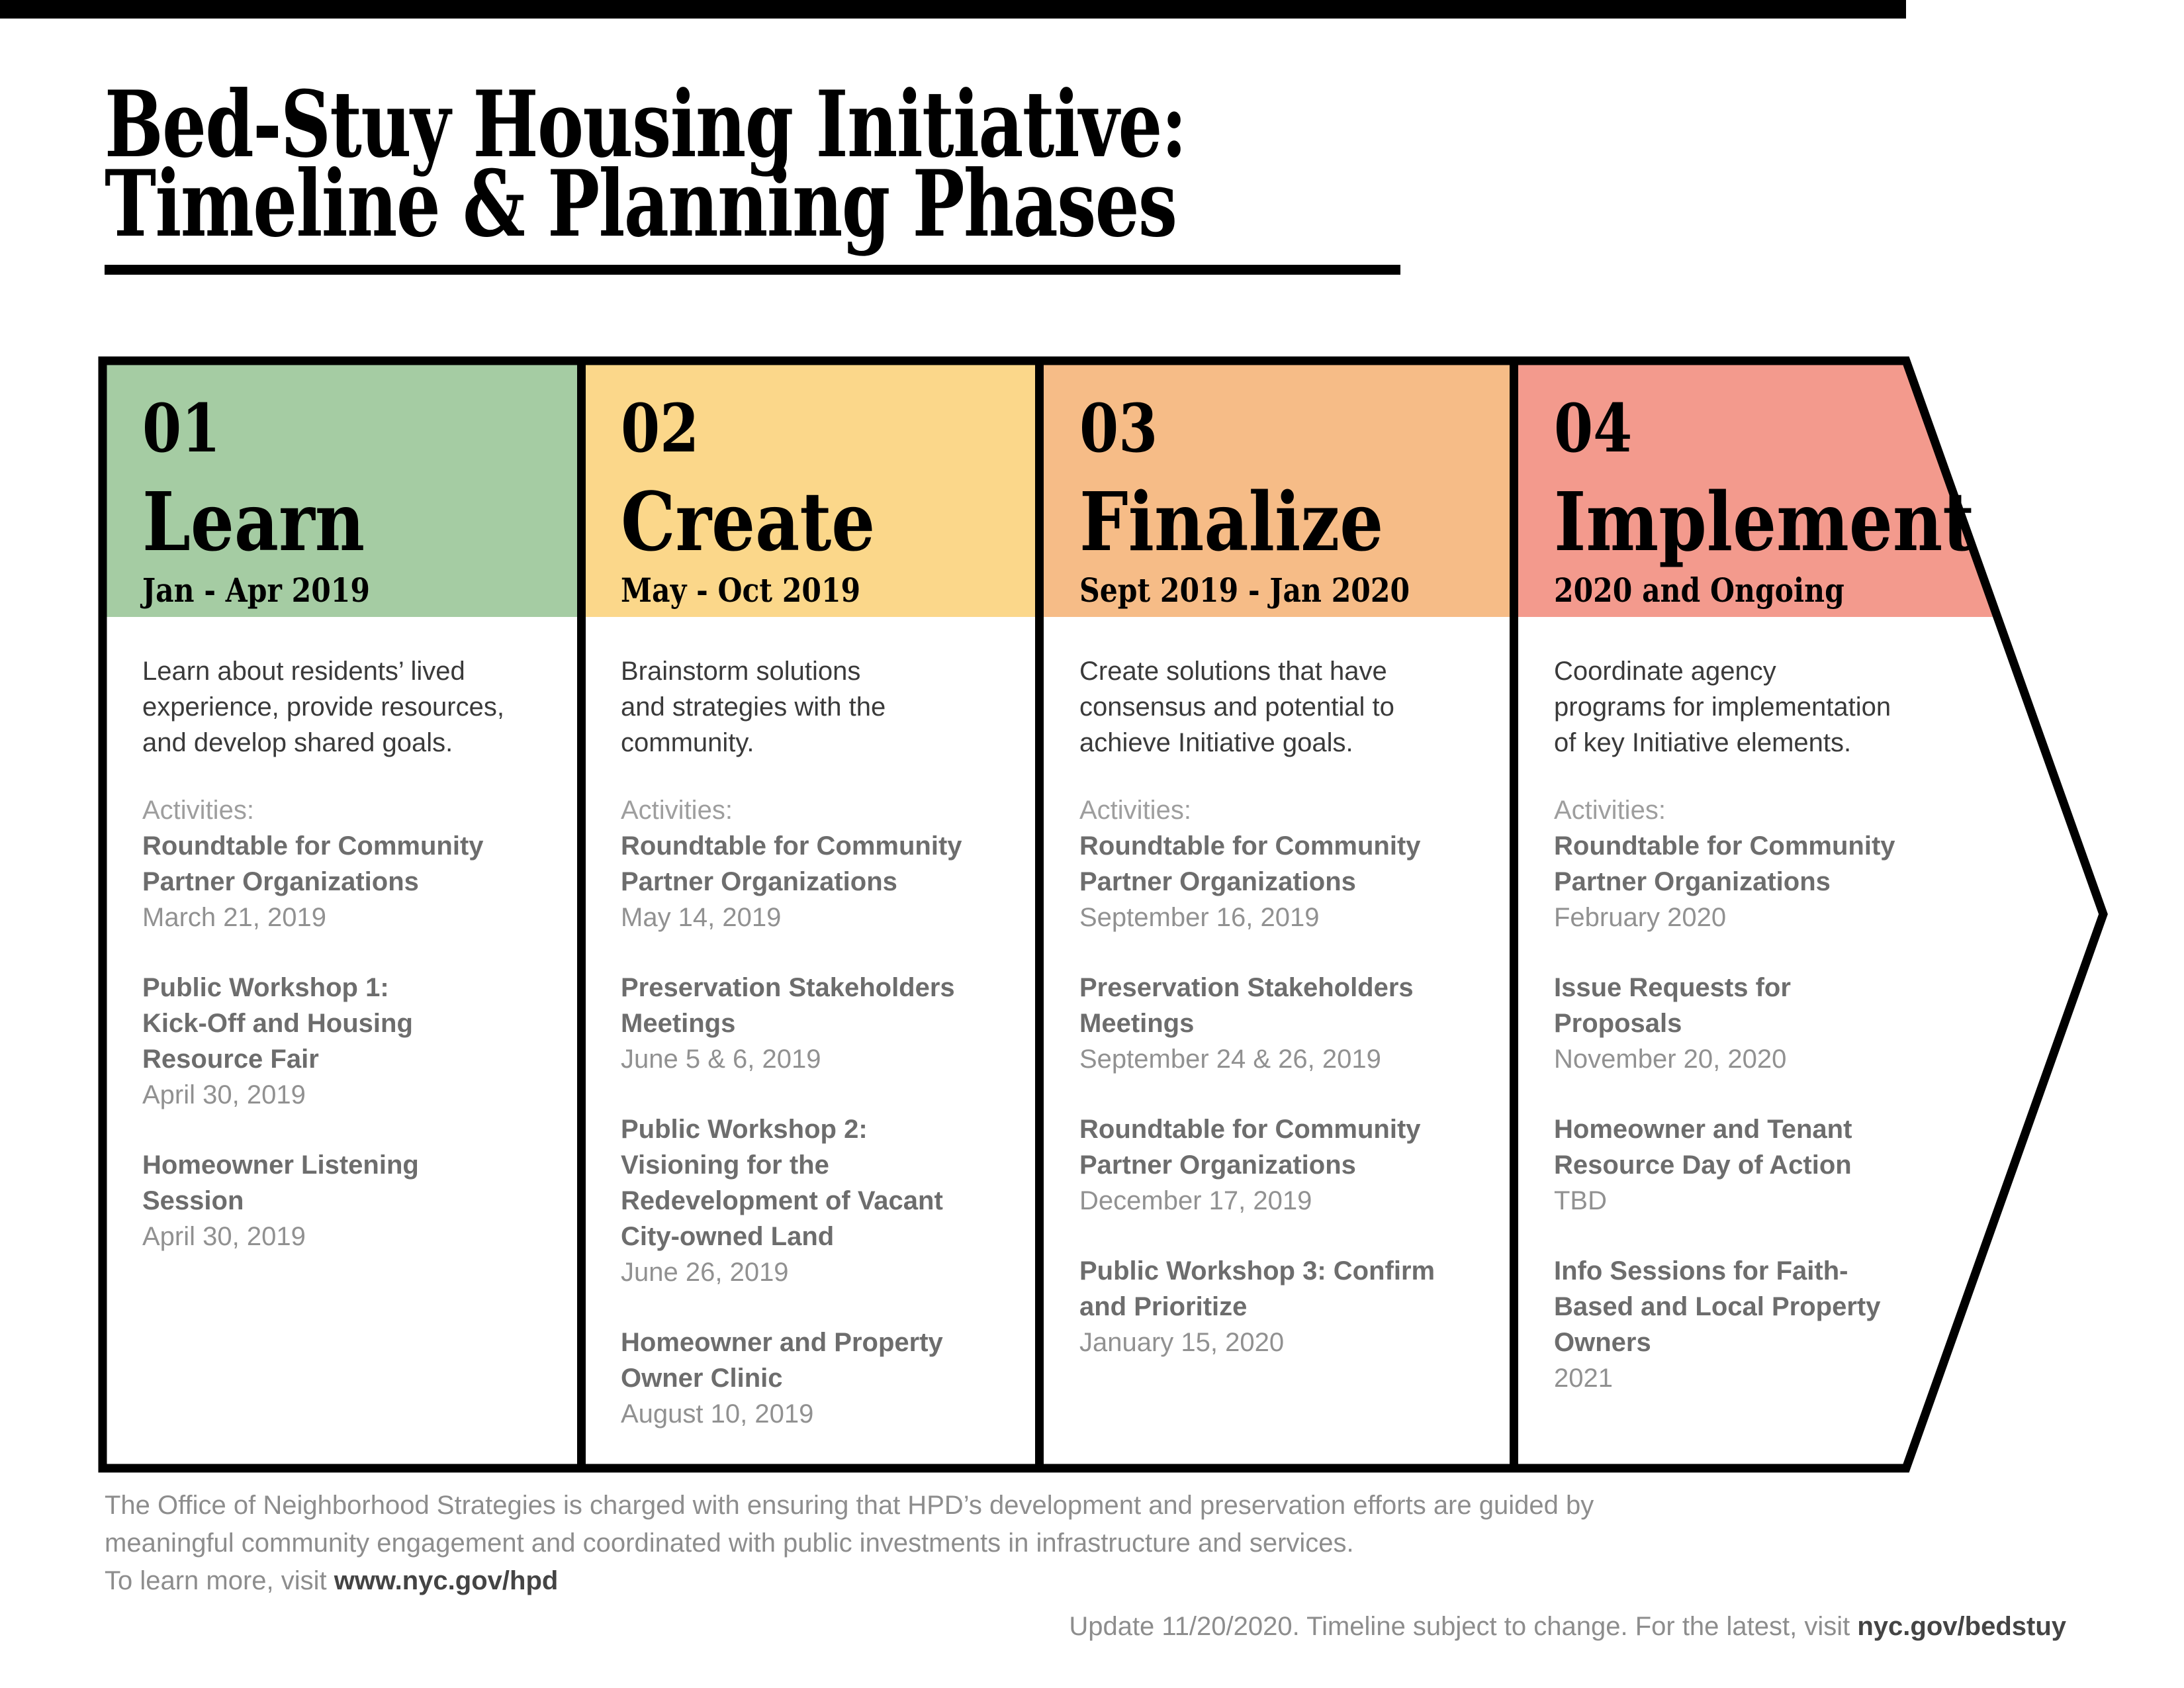 The height and width of the screenshot is (1688, 2184). I want to click on activity-date: June 5 & 6, 2019, so click(721, 1059).